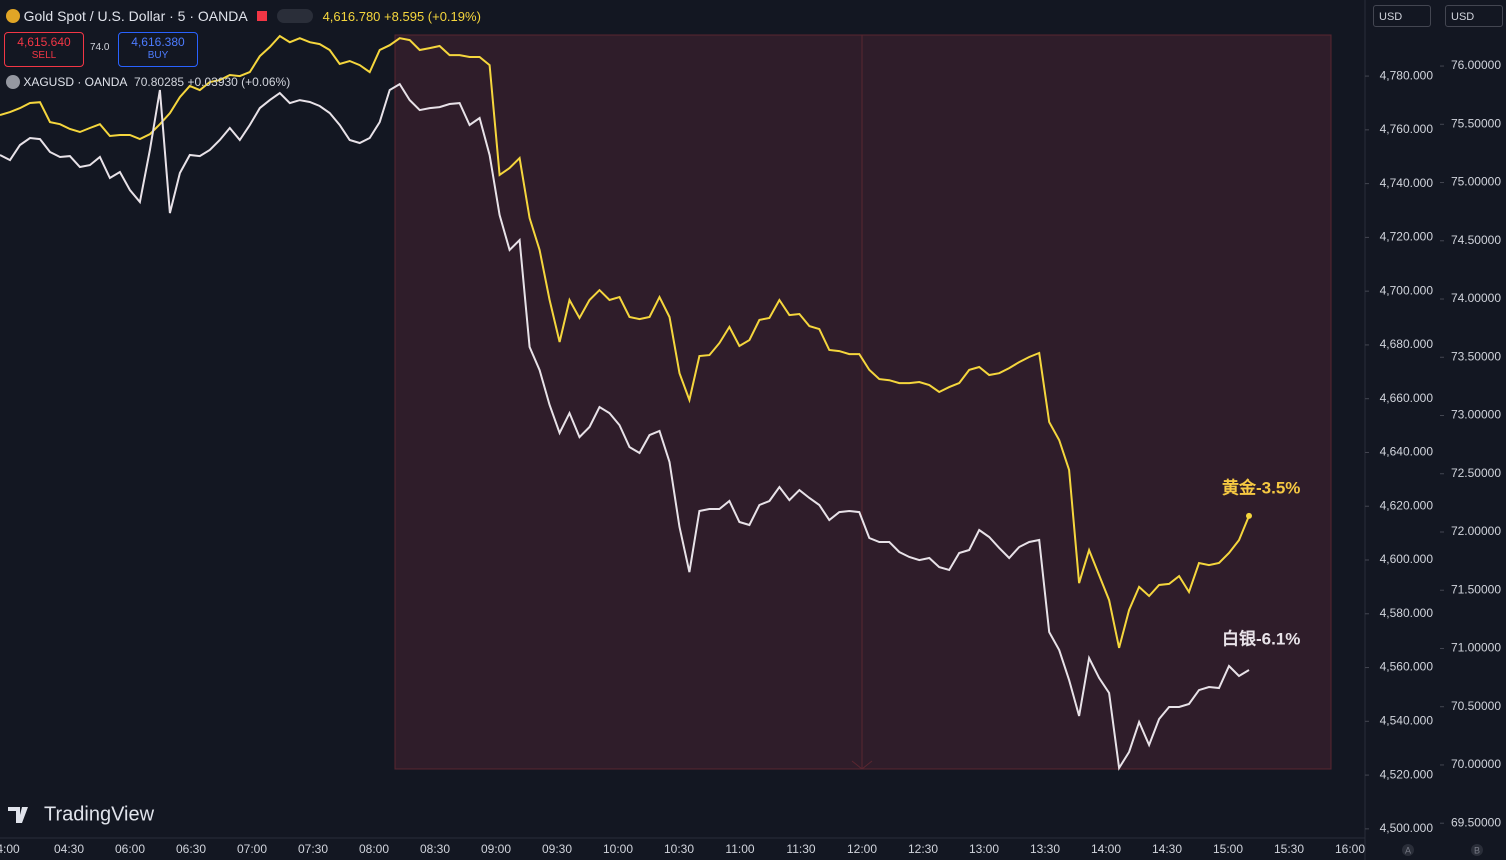 The image size is (1506, 860). Describe the element at coordinates (351, 16) in the screenshot. I see `last-price: 4,616.780` at that location.